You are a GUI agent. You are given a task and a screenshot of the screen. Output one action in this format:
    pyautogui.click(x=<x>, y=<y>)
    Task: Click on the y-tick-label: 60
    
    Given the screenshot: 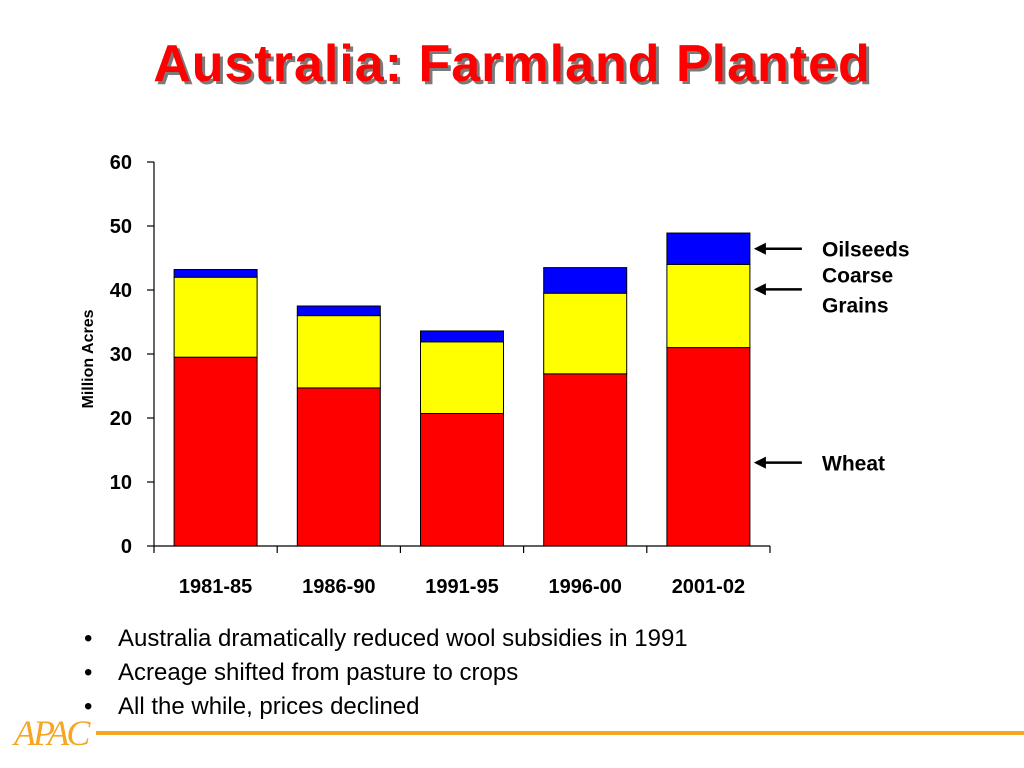 What is the action you would take?
    pyautogui.click(x=121, y=163)
    